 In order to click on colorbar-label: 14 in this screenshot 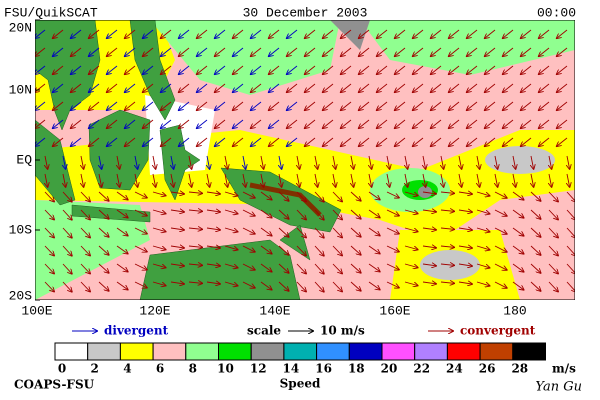, I will do `click(291, 369)`.